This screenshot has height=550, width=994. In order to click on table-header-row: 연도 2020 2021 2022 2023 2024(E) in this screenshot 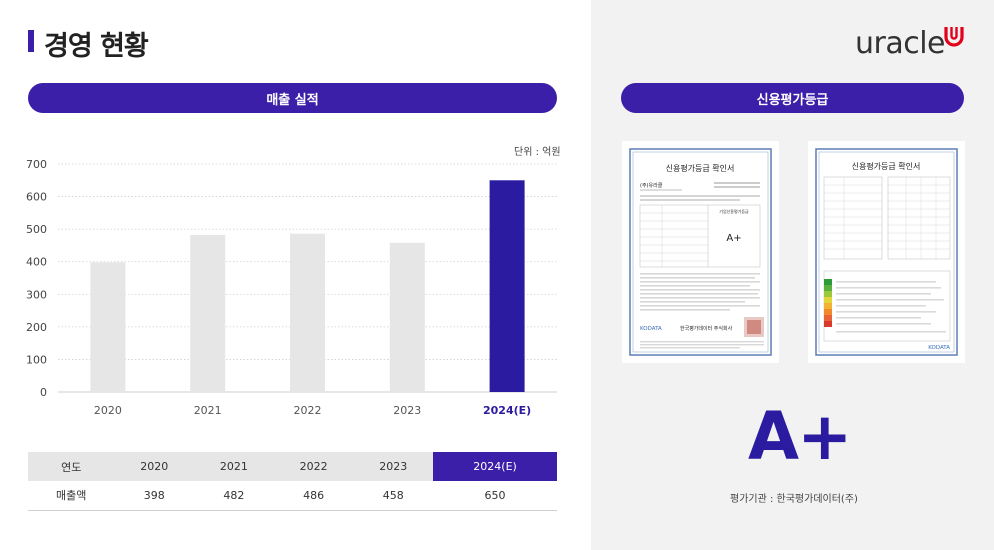, I will do `click(292, 466)`.